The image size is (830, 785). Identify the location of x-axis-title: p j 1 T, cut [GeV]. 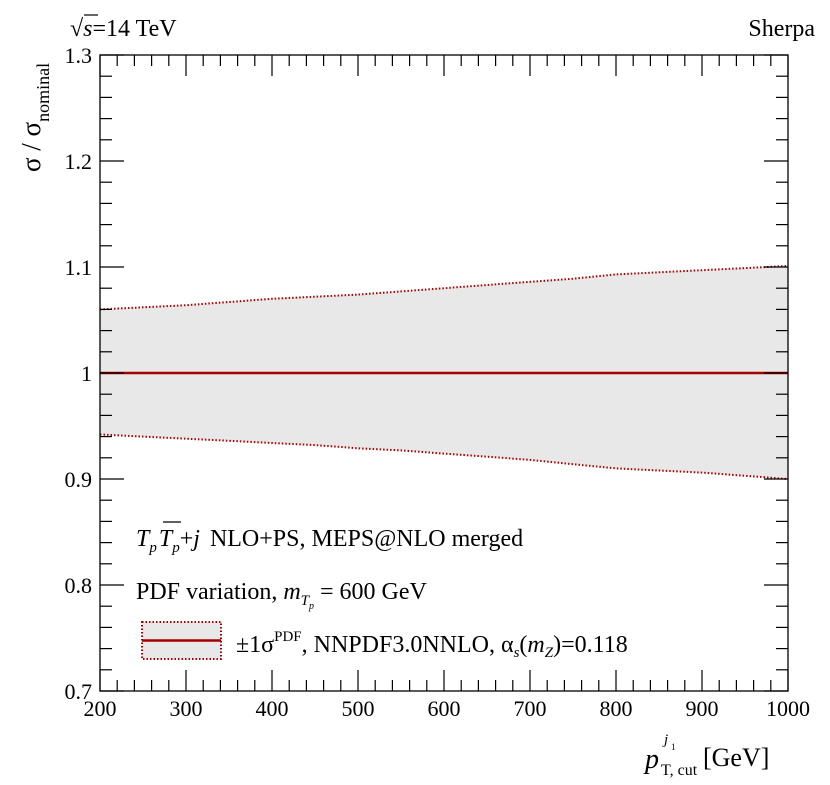
(706, 755).